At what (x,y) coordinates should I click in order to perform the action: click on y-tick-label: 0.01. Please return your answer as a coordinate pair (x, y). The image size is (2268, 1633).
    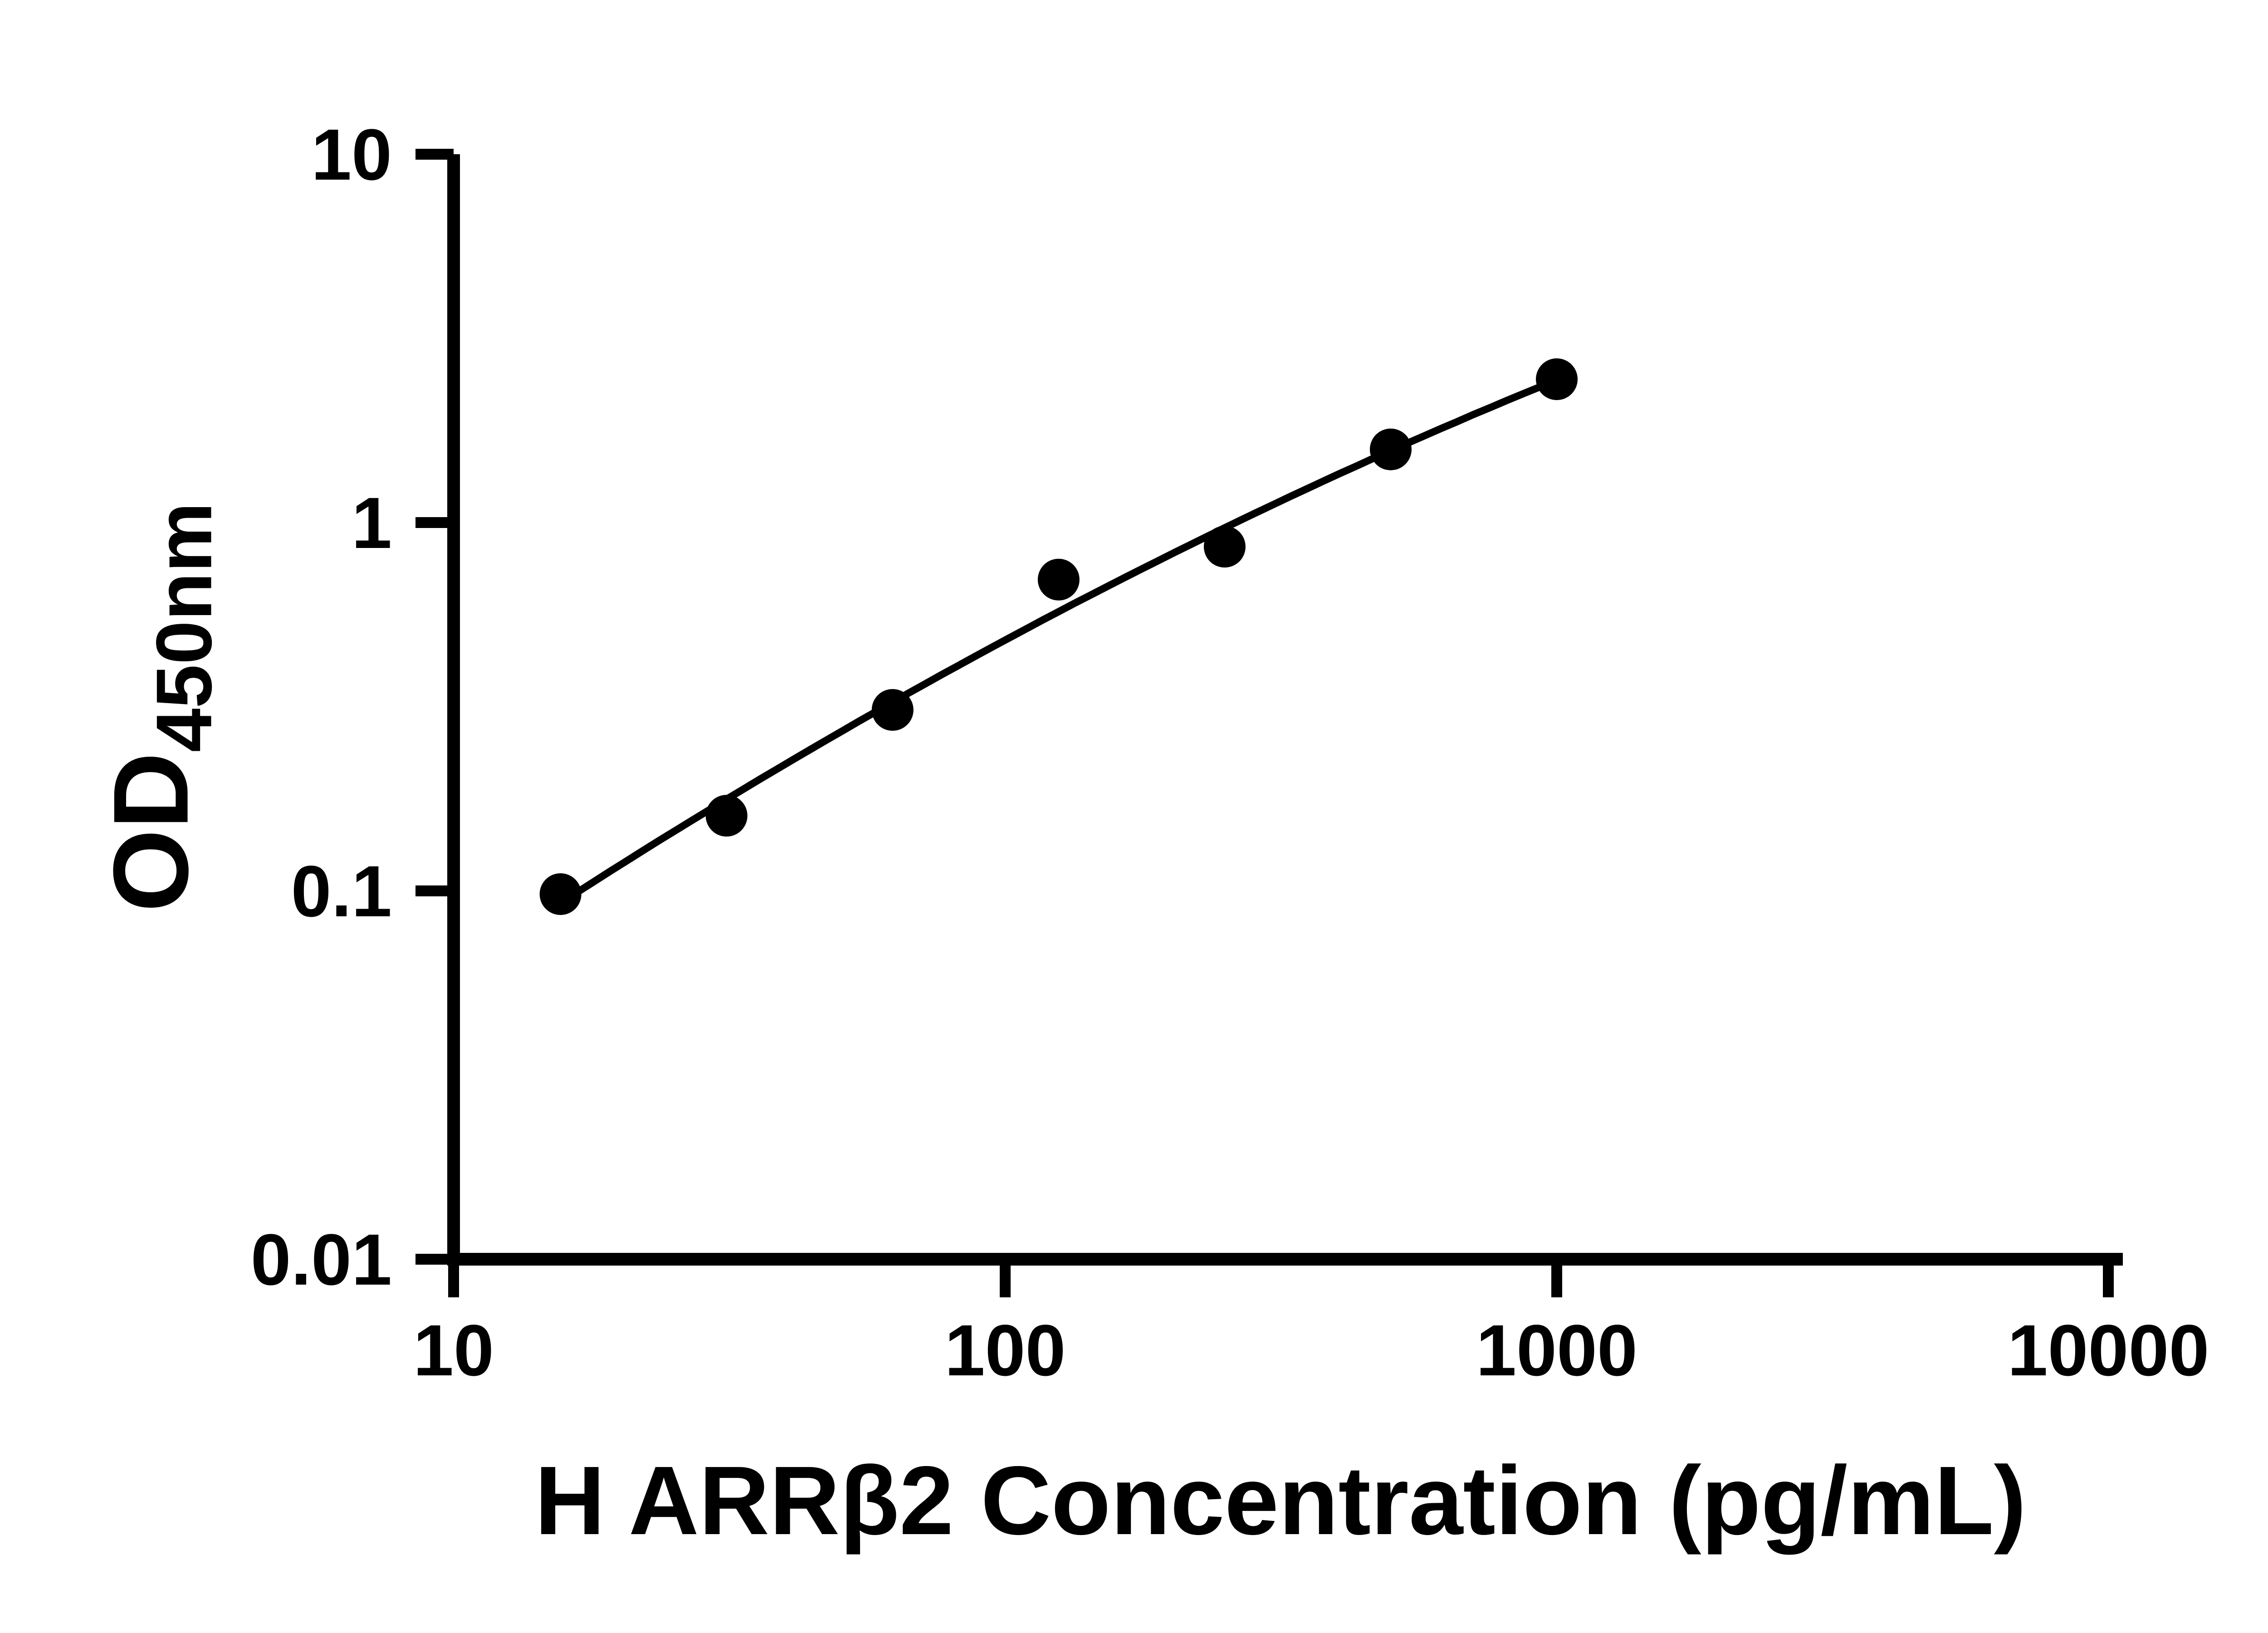
    Looking at the image, I should click on (322, 1259).